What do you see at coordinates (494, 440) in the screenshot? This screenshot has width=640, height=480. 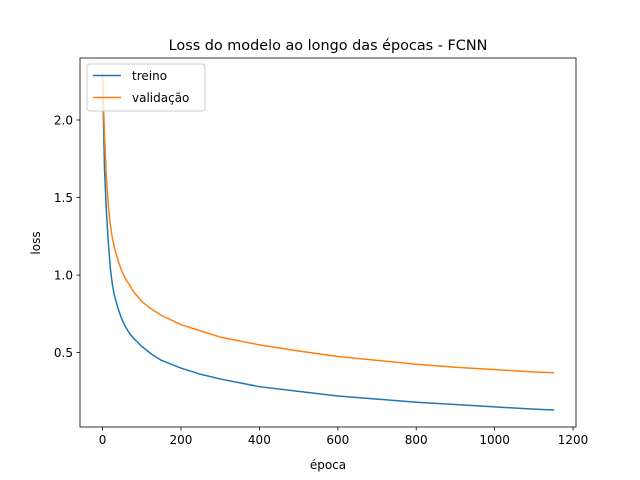 I see `x-tick-label: 1000` at bounding box center [494, 440].